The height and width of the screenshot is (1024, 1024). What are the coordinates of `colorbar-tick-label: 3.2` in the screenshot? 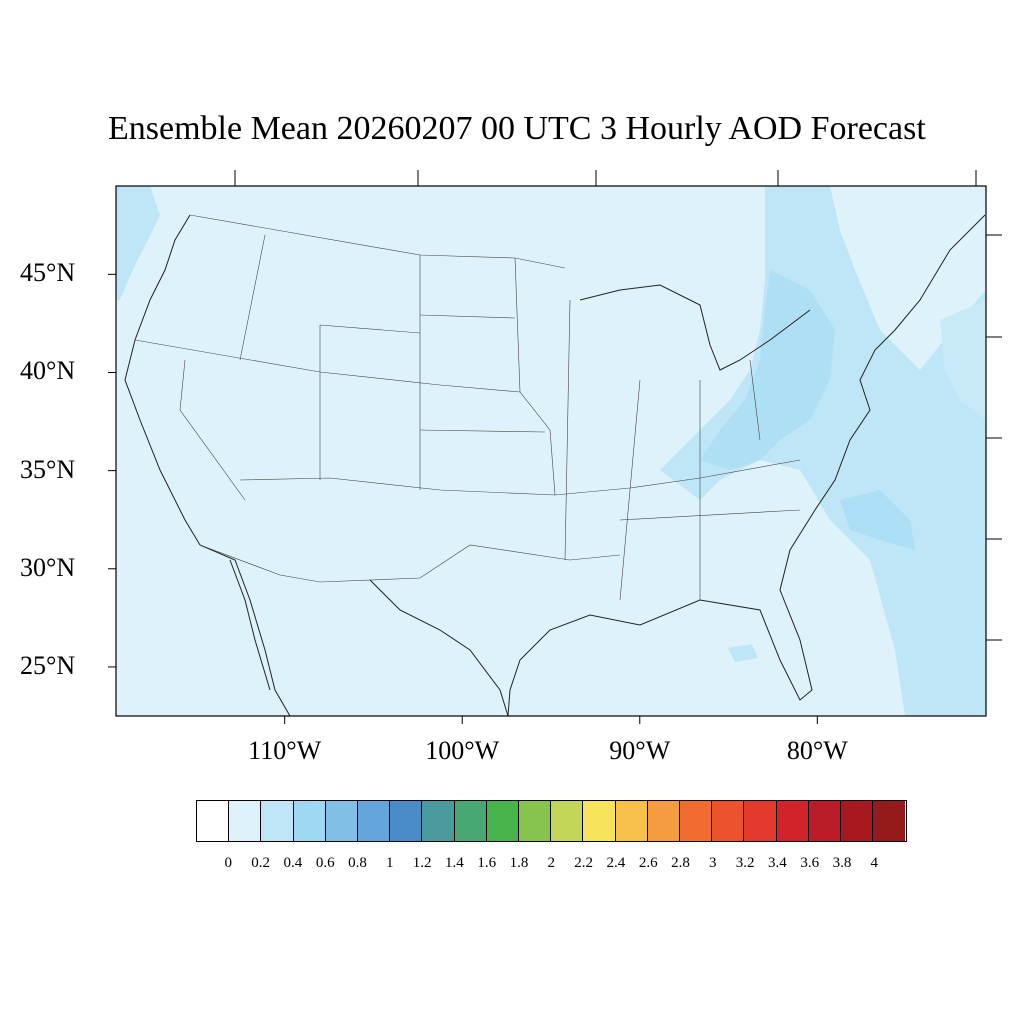 It's located at (745, 863).